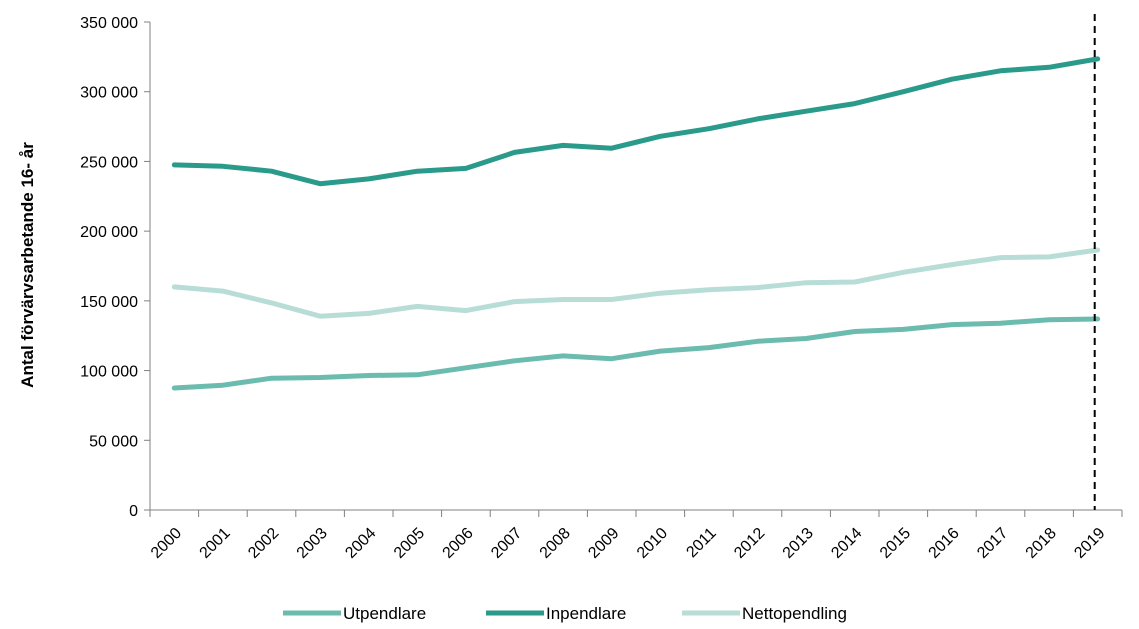 The height and width of the screenshot is (629, 1139). What do you see at coordinates (1041, 543) in the screenshot?
I see `x-tick-label: 2018` at bounding box center [1041, 543].